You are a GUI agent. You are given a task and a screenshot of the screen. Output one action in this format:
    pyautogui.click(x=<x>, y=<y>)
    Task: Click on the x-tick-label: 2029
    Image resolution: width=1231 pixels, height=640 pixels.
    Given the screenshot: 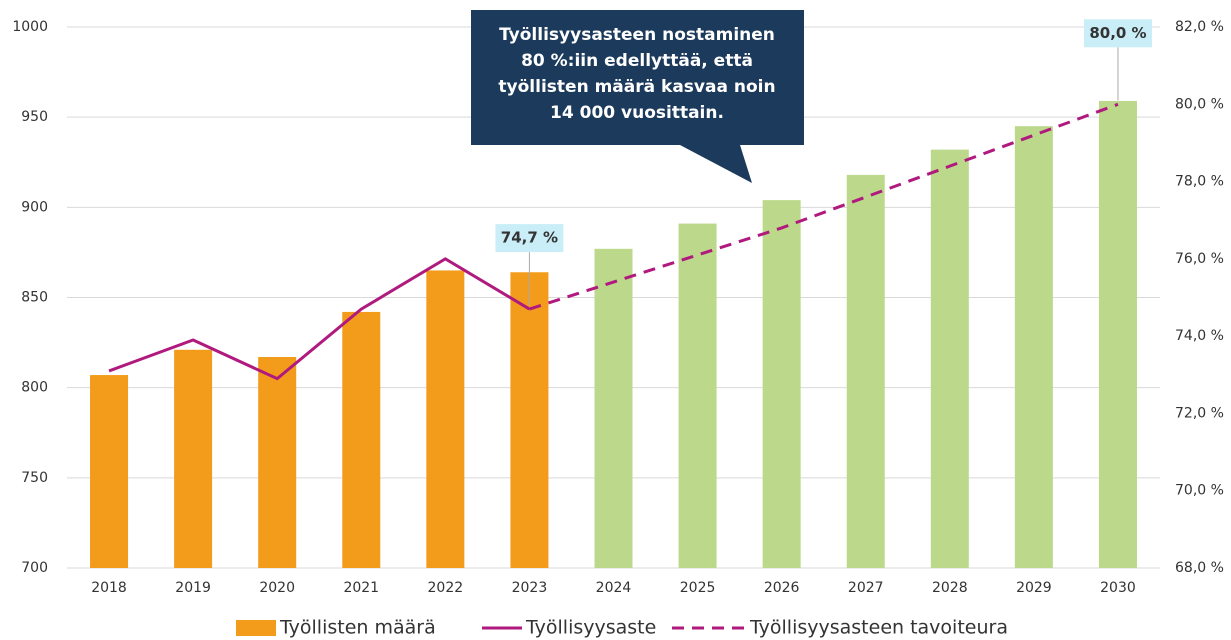 What is the action you would take?
    pyautogui.click(x=1034, y=588)
    